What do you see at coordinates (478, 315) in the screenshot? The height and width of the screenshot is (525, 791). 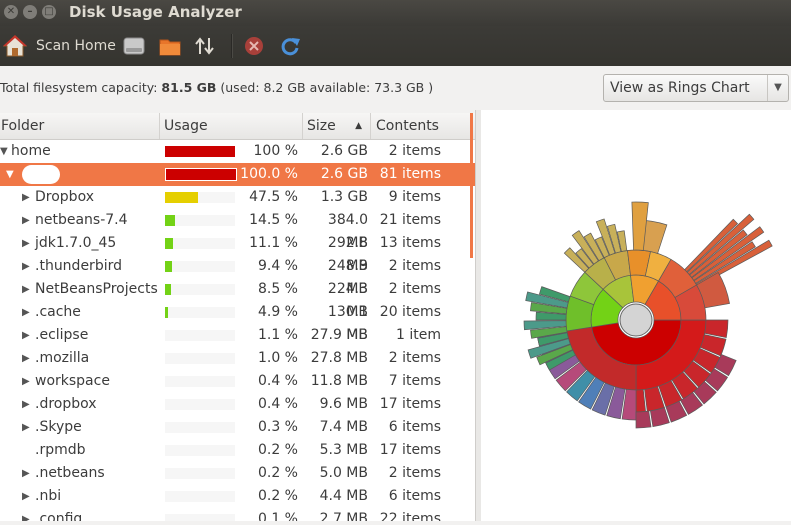 I see `pane-divider` at bounding box center [478, 315].